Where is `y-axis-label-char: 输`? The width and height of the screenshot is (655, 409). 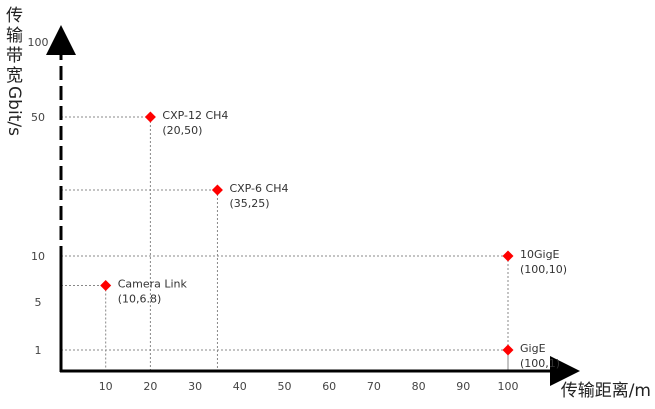 y-axis-label-char: 输 is located at coordinates (14, 36).